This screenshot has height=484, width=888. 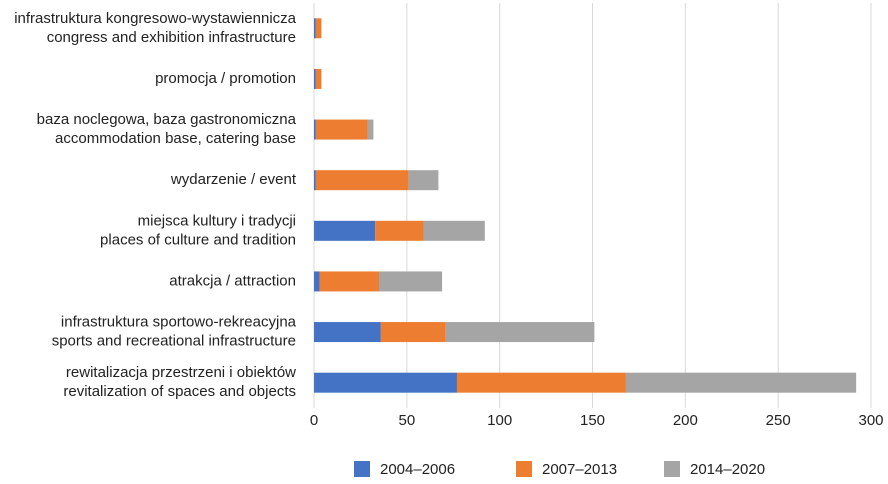 I want to click on legend-label: 2004–2006, so click(x=417, y=469).